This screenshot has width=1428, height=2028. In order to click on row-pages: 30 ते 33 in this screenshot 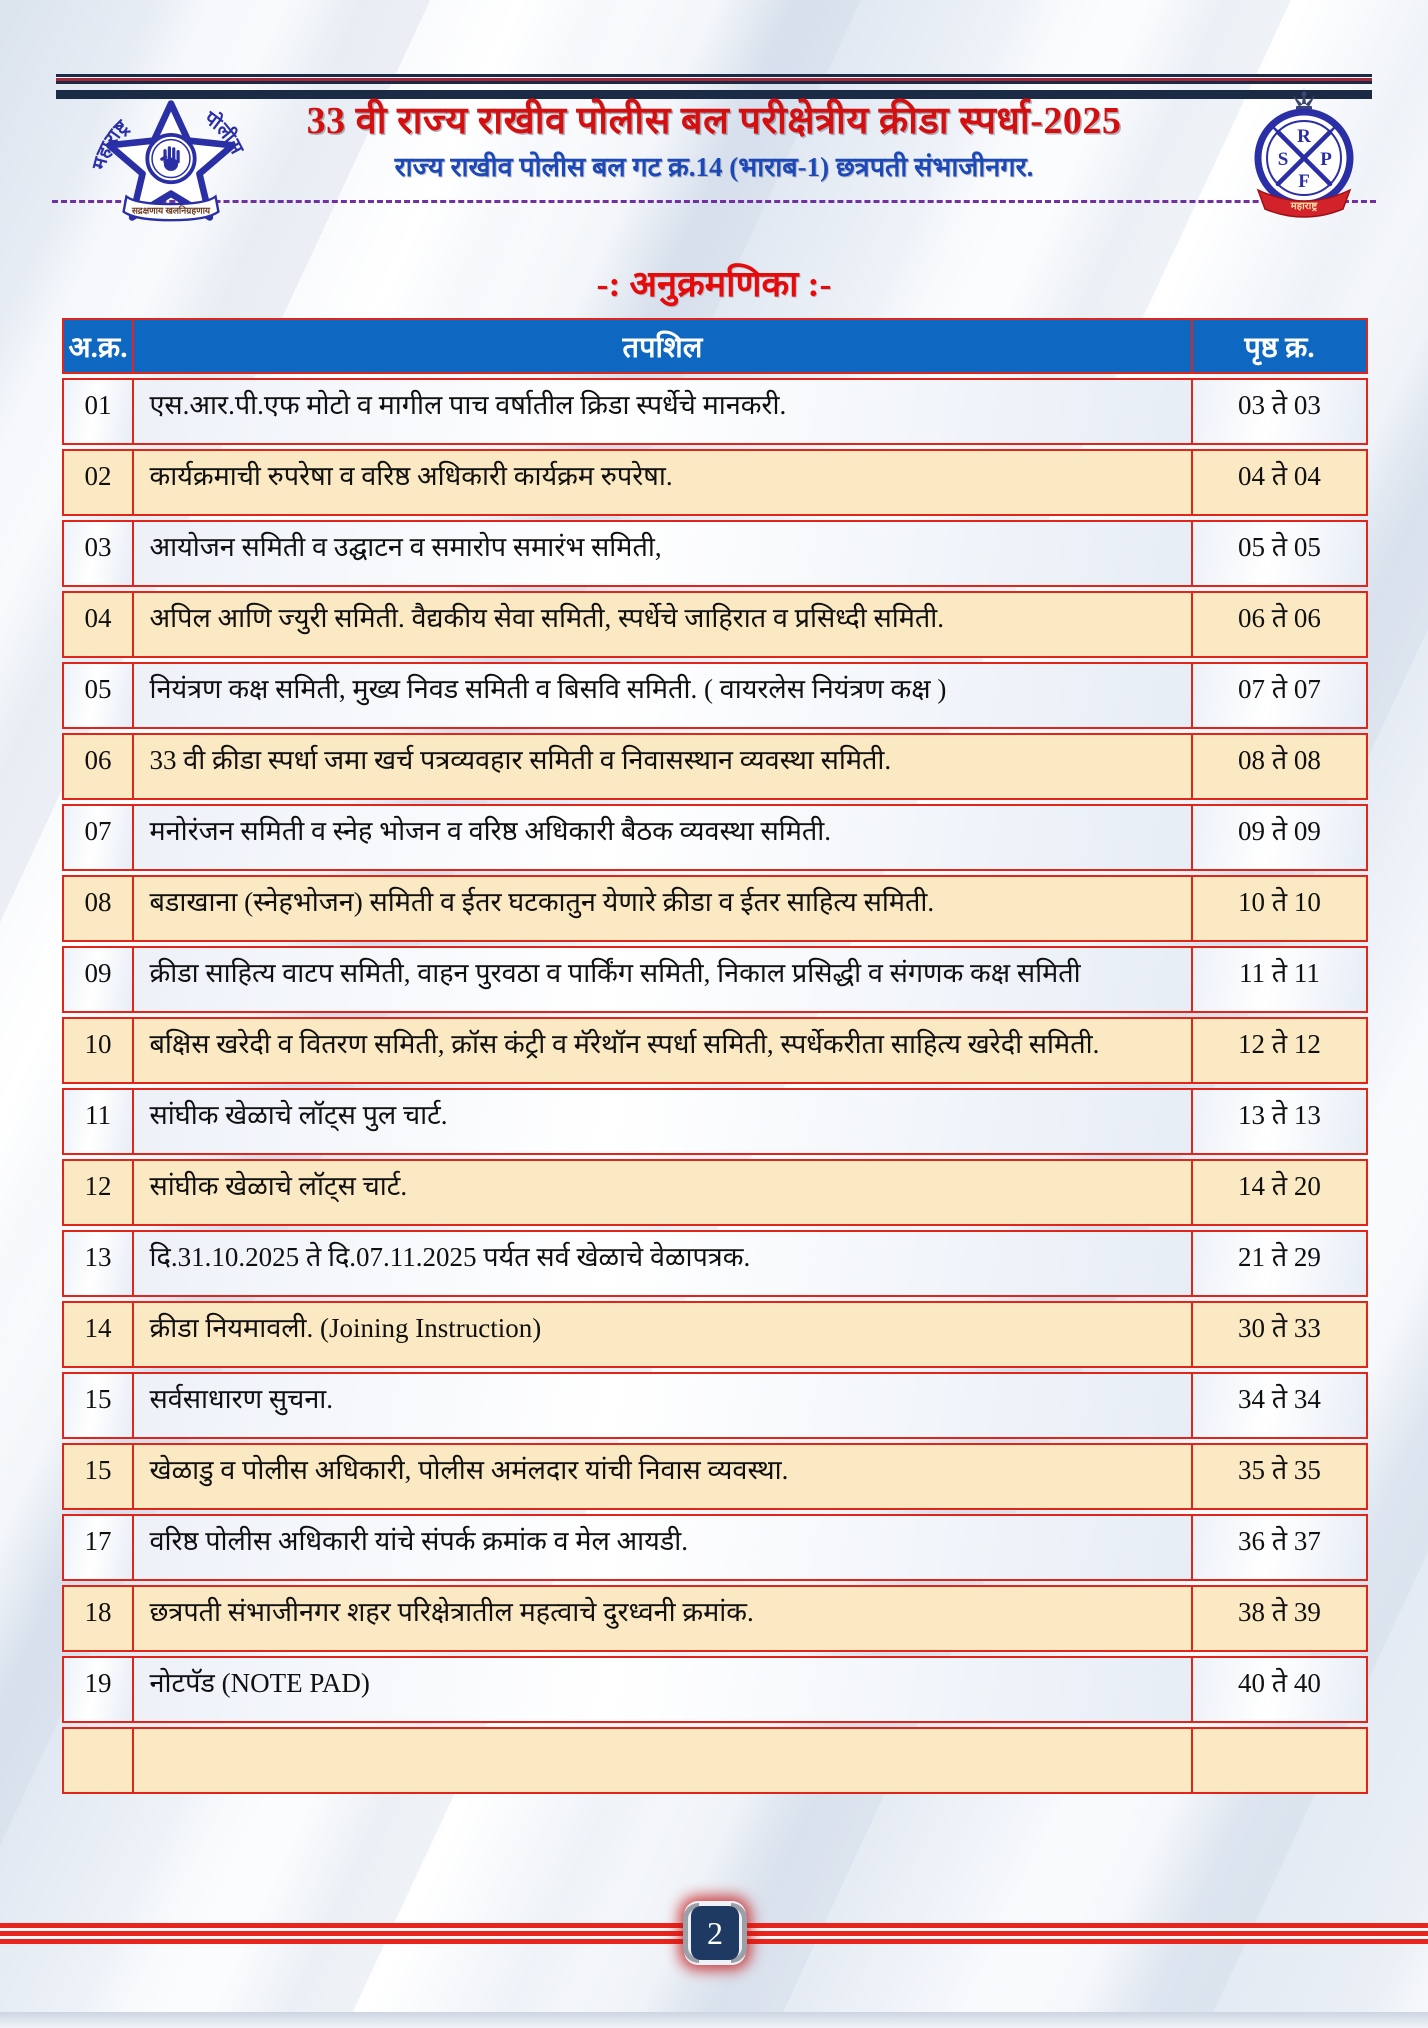, I will do `click(1279, 1334)`.